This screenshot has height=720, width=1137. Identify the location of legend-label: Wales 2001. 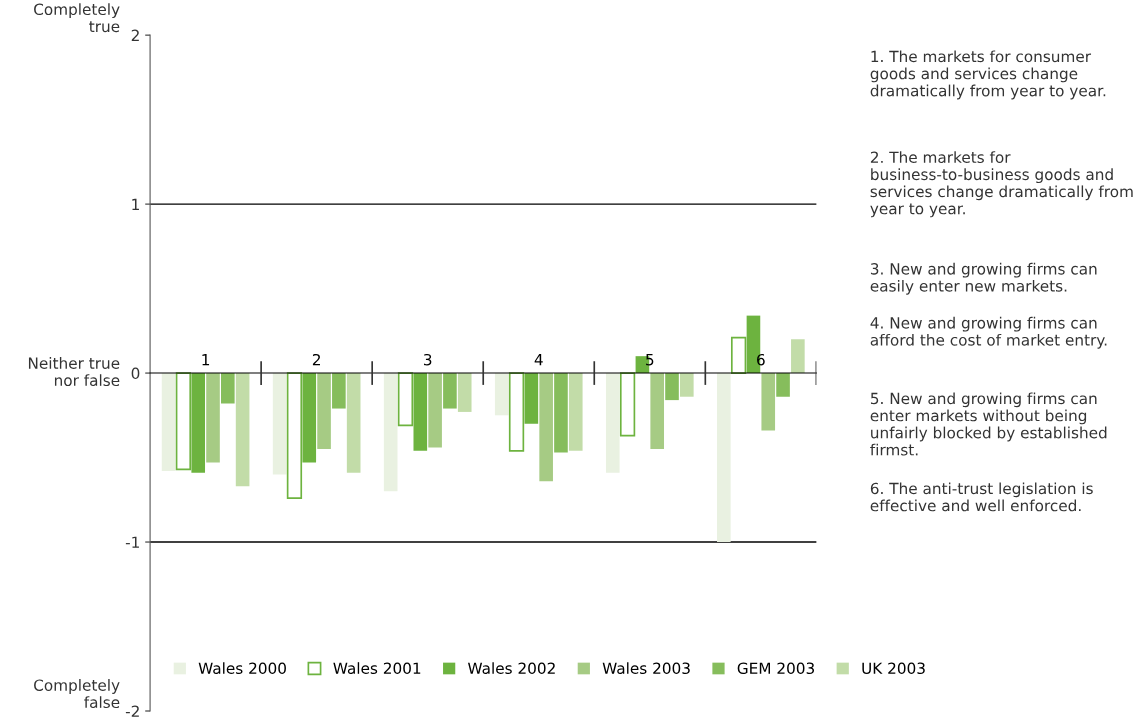
(377, 668).